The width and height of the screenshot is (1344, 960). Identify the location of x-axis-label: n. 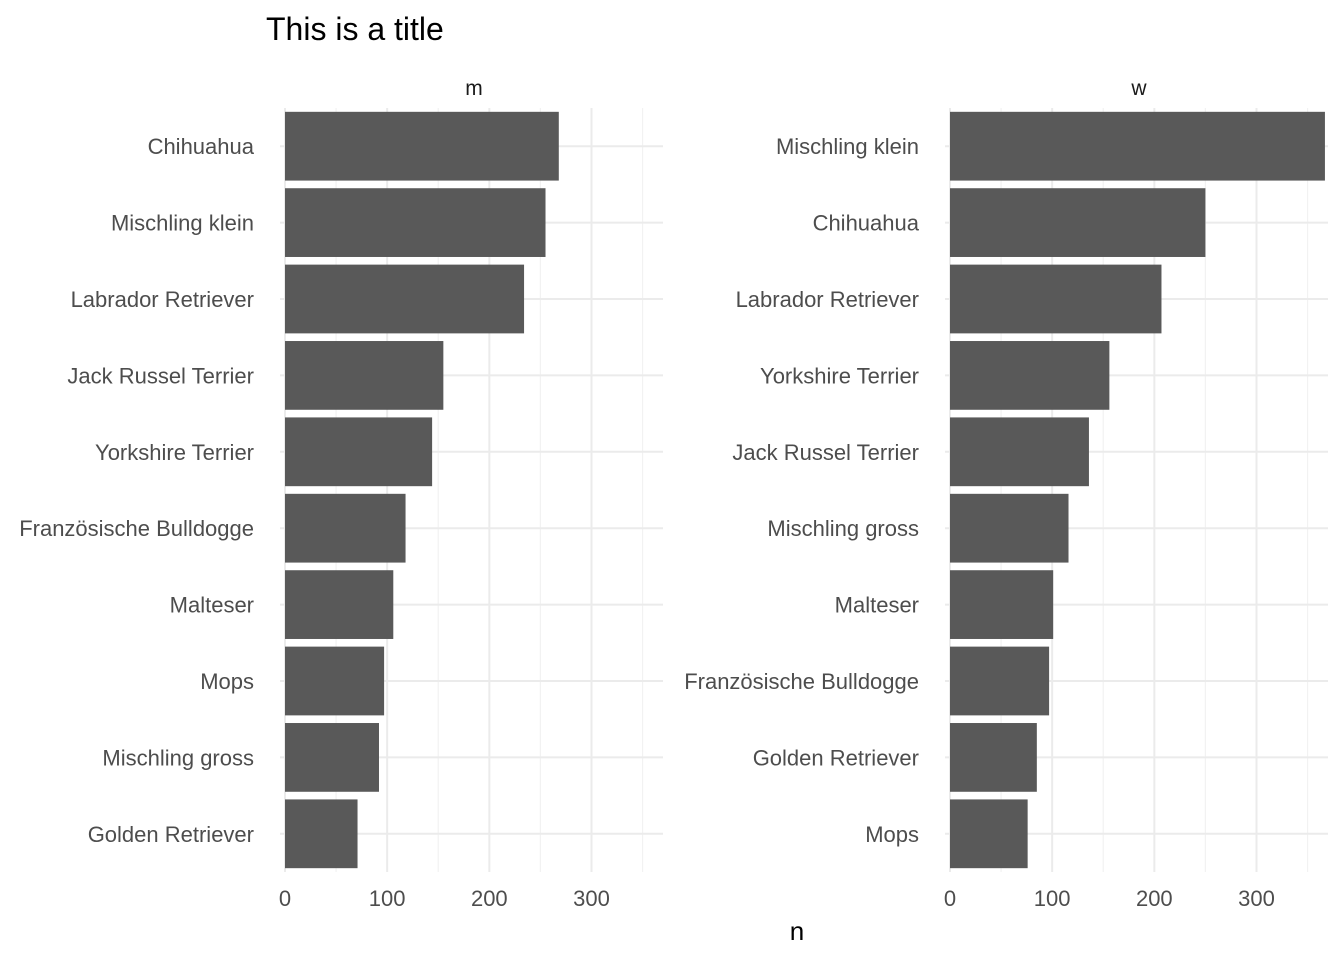
(797, 931).